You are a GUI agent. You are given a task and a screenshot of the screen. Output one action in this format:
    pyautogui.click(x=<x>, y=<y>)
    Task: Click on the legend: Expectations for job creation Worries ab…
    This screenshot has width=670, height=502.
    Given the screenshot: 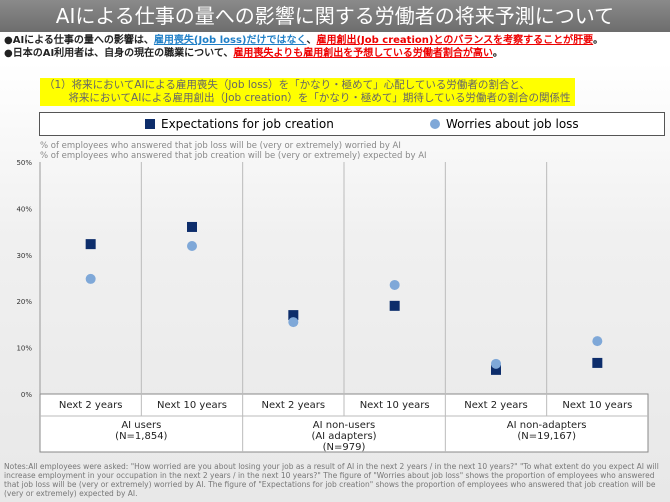 What is the action you would take?
    pyautogui.click(x=352, y=124)
    